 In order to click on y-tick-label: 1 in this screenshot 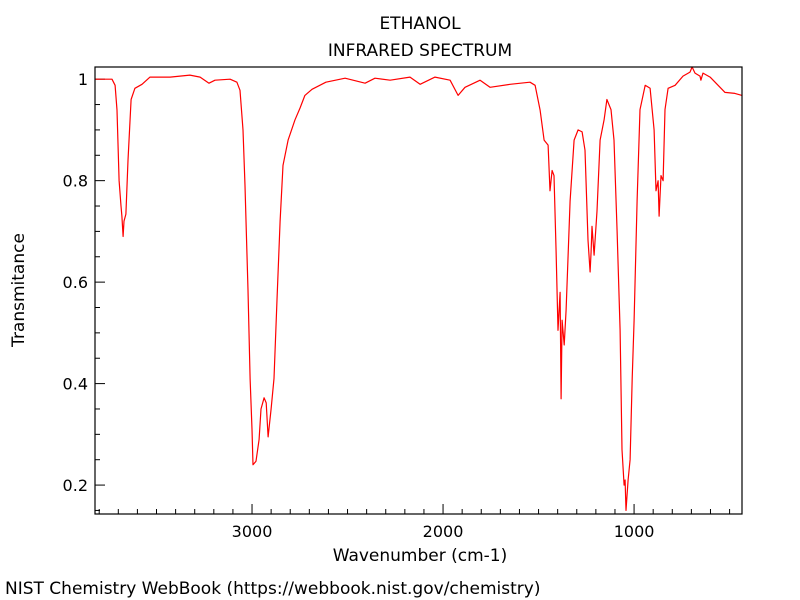, I will do `click(83, 79)`.